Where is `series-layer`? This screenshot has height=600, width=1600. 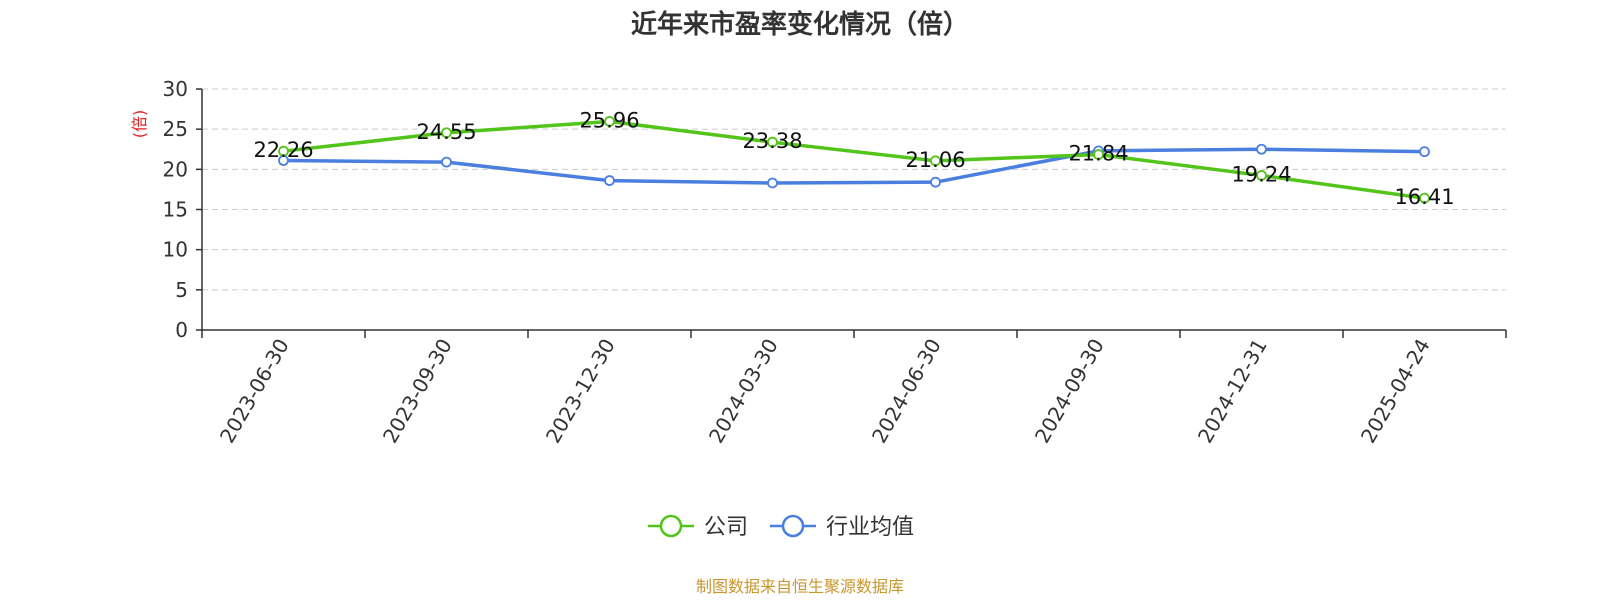
series-layer is located at coordinates (854, 160).